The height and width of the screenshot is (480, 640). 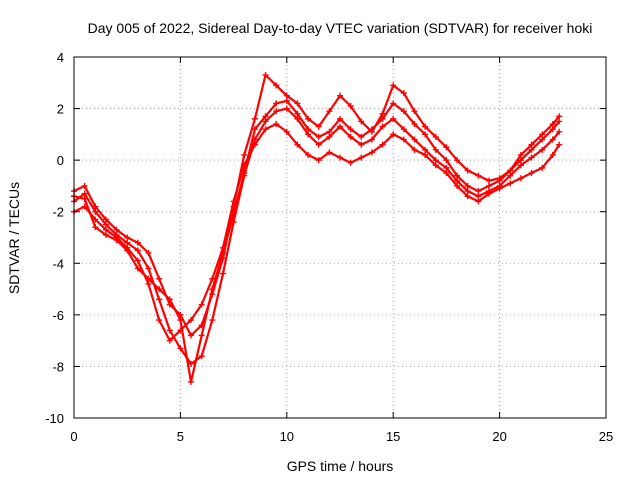 What do you see at coordinates (287, 436) in the screenshot?
I see `x-tick-label: 10` at bounding box center [287, 436].